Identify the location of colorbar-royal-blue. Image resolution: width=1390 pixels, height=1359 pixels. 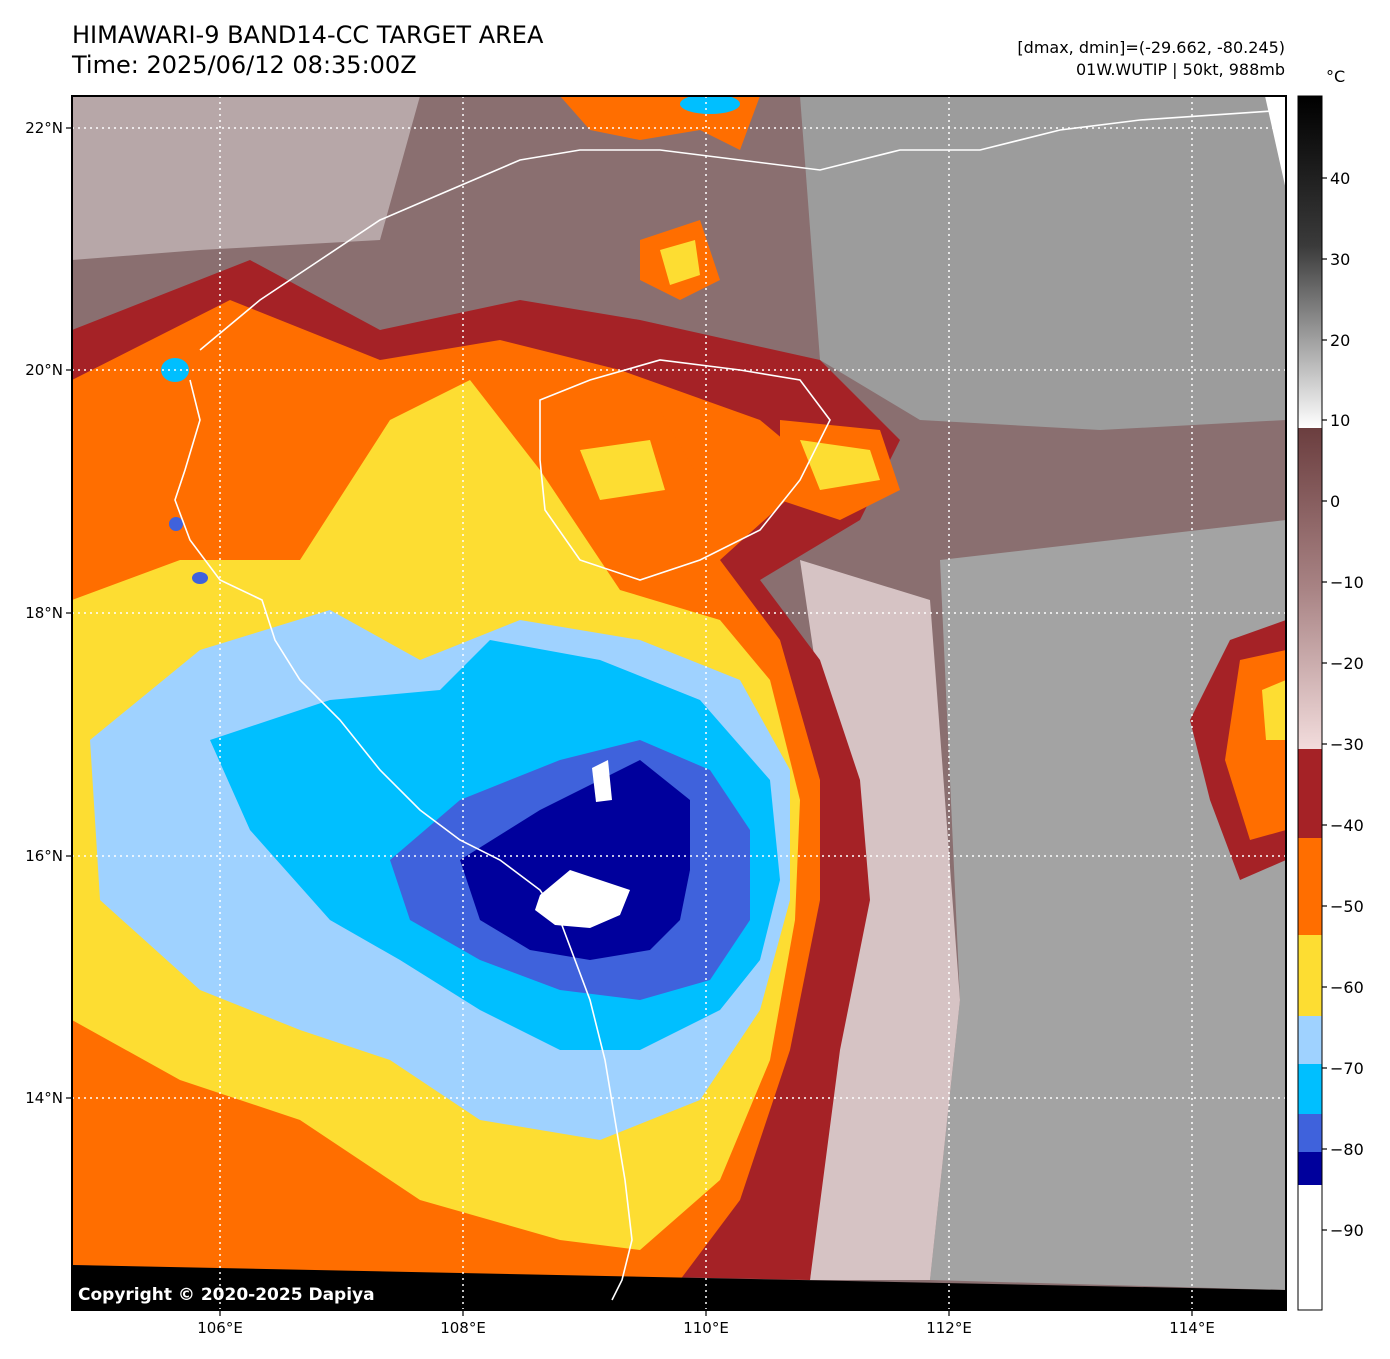
(1310, 1133).